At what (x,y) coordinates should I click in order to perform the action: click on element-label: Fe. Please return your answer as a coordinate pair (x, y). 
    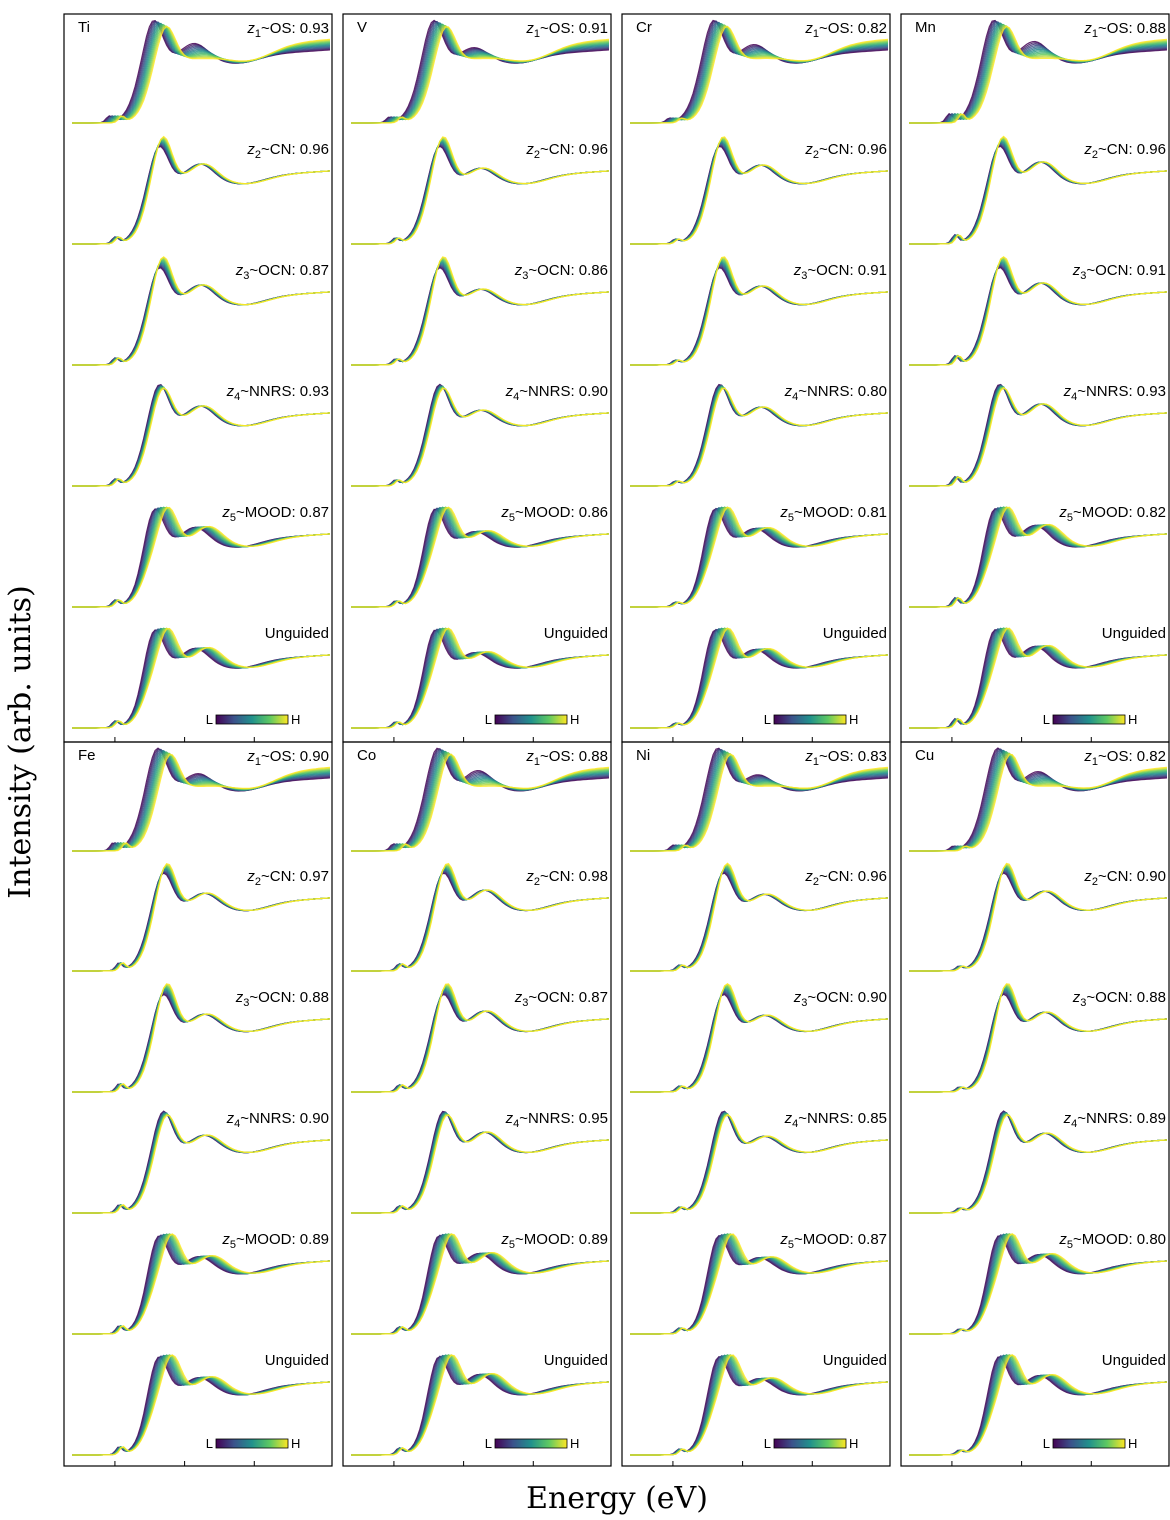
    Looking at the image, I should click on (87, 755).